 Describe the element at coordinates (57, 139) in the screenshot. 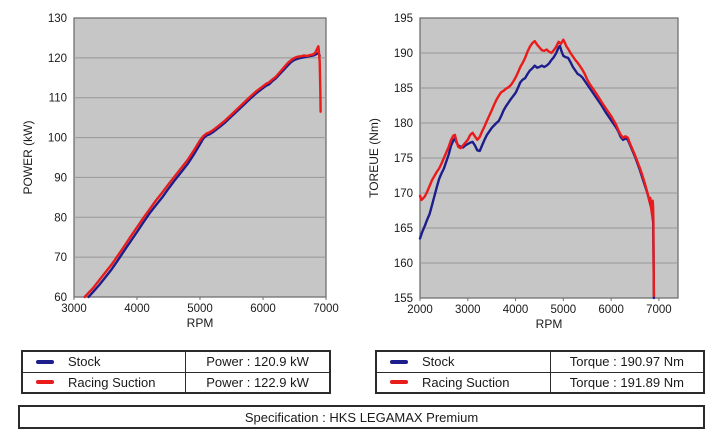

I see `y-tick-label: 100` at that location.